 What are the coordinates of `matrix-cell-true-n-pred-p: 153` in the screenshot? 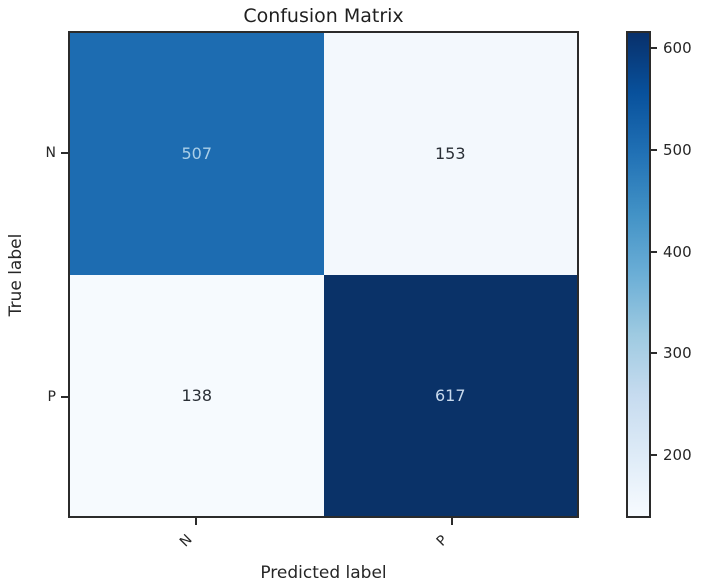 It's located at (450, 154).